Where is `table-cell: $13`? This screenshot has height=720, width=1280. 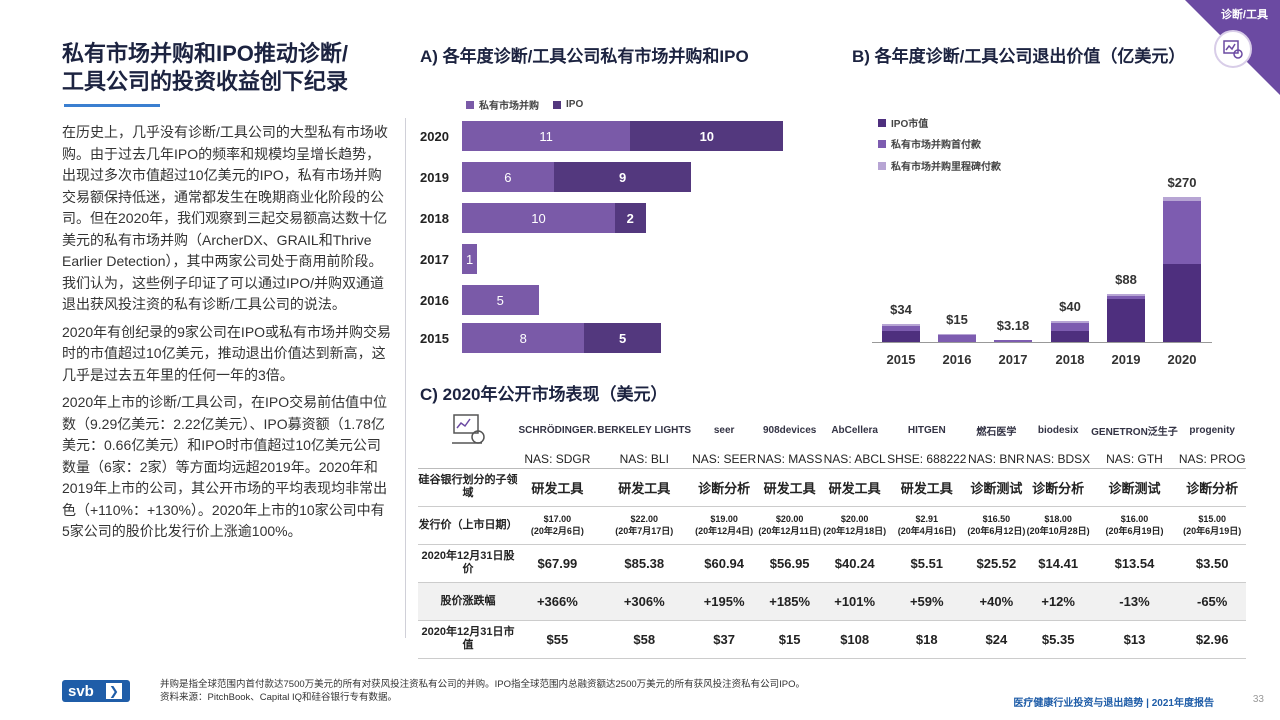
table-cell: $13 is located at coordinates (1134, 639).